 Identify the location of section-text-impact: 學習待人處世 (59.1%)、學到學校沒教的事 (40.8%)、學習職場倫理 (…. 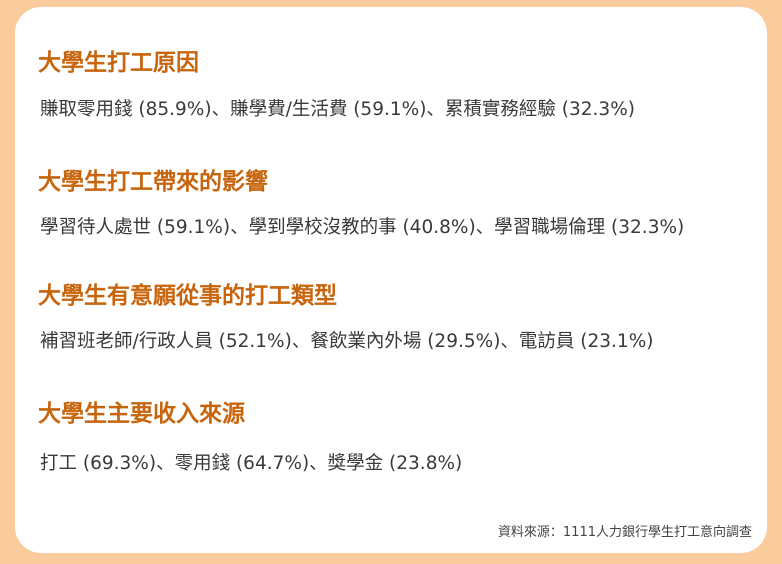
(362, 227).